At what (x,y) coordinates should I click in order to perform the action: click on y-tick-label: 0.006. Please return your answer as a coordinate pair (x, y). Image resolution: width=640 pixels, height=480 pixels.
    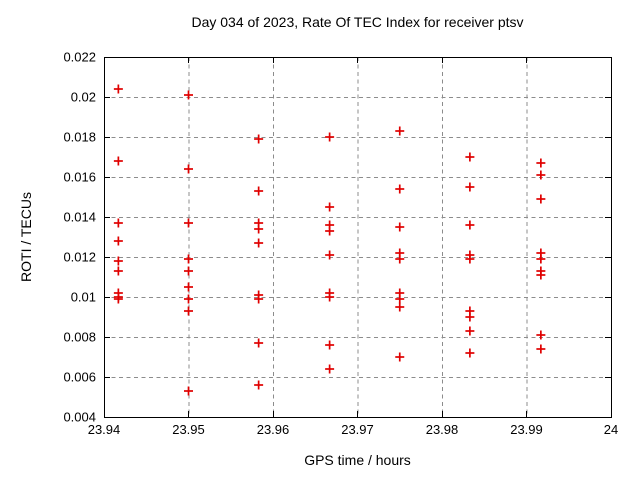
    Looking at the image, I should click on (79, 377).